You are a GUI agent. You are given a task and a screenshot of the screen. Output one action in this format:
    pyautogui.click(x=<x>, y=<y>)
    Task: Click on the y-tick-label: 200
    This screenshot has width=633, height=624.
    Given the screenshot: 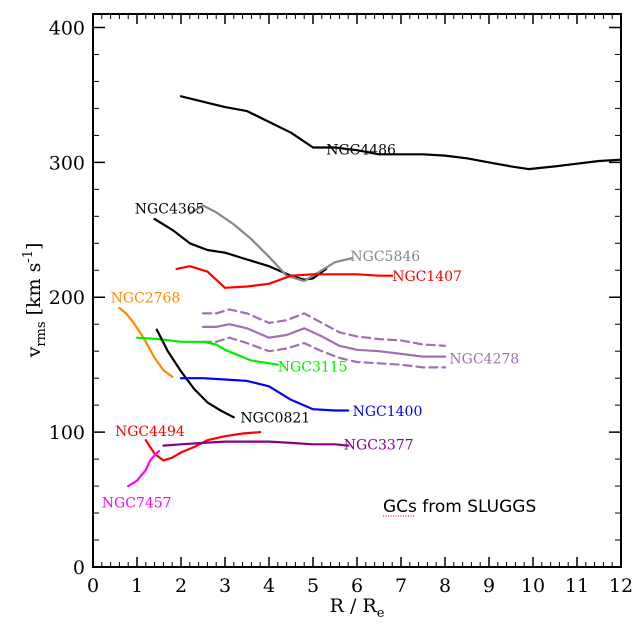 What is the action you would take?
    pyautogui.click(x=67, y=298)
    